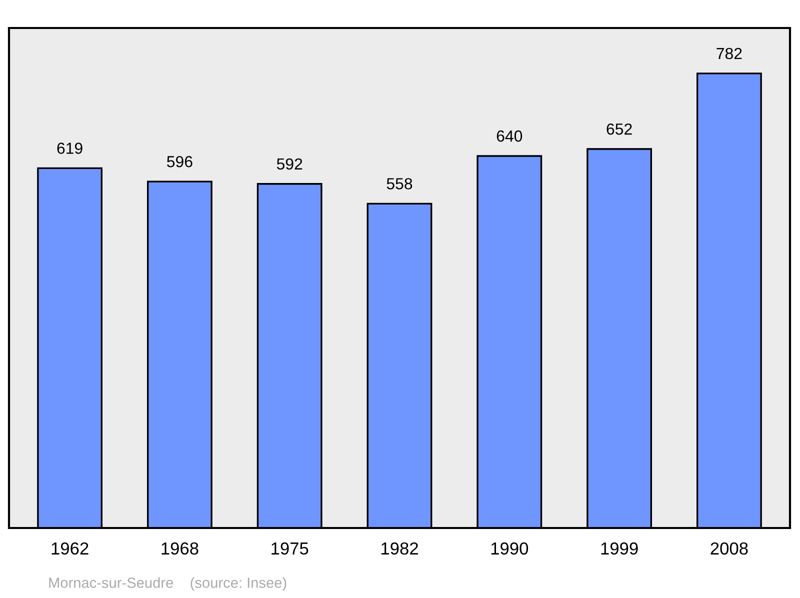  Describe the element at coordinates (619, 548) in the screenshot. I see `x-tick-label: 1999` at that location.